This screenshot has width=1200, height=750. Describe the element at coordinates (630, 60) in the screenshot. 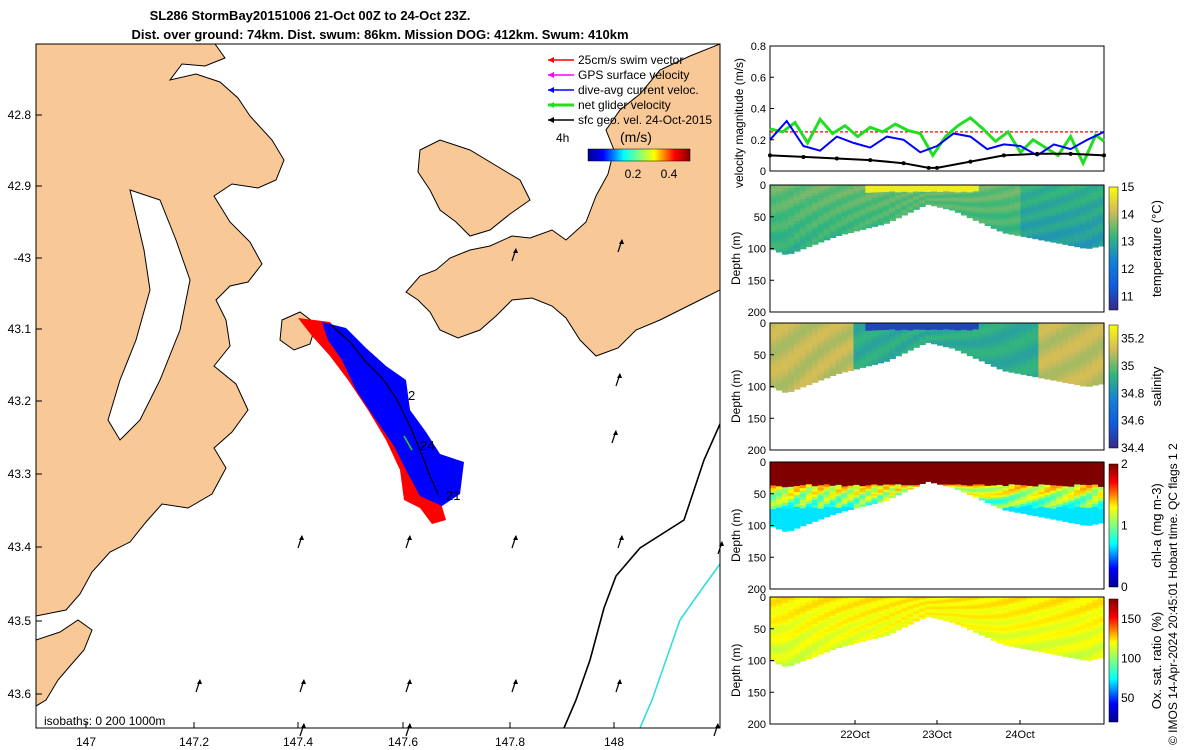

I see `legend-label: 25cm/s swim vector` at that location.